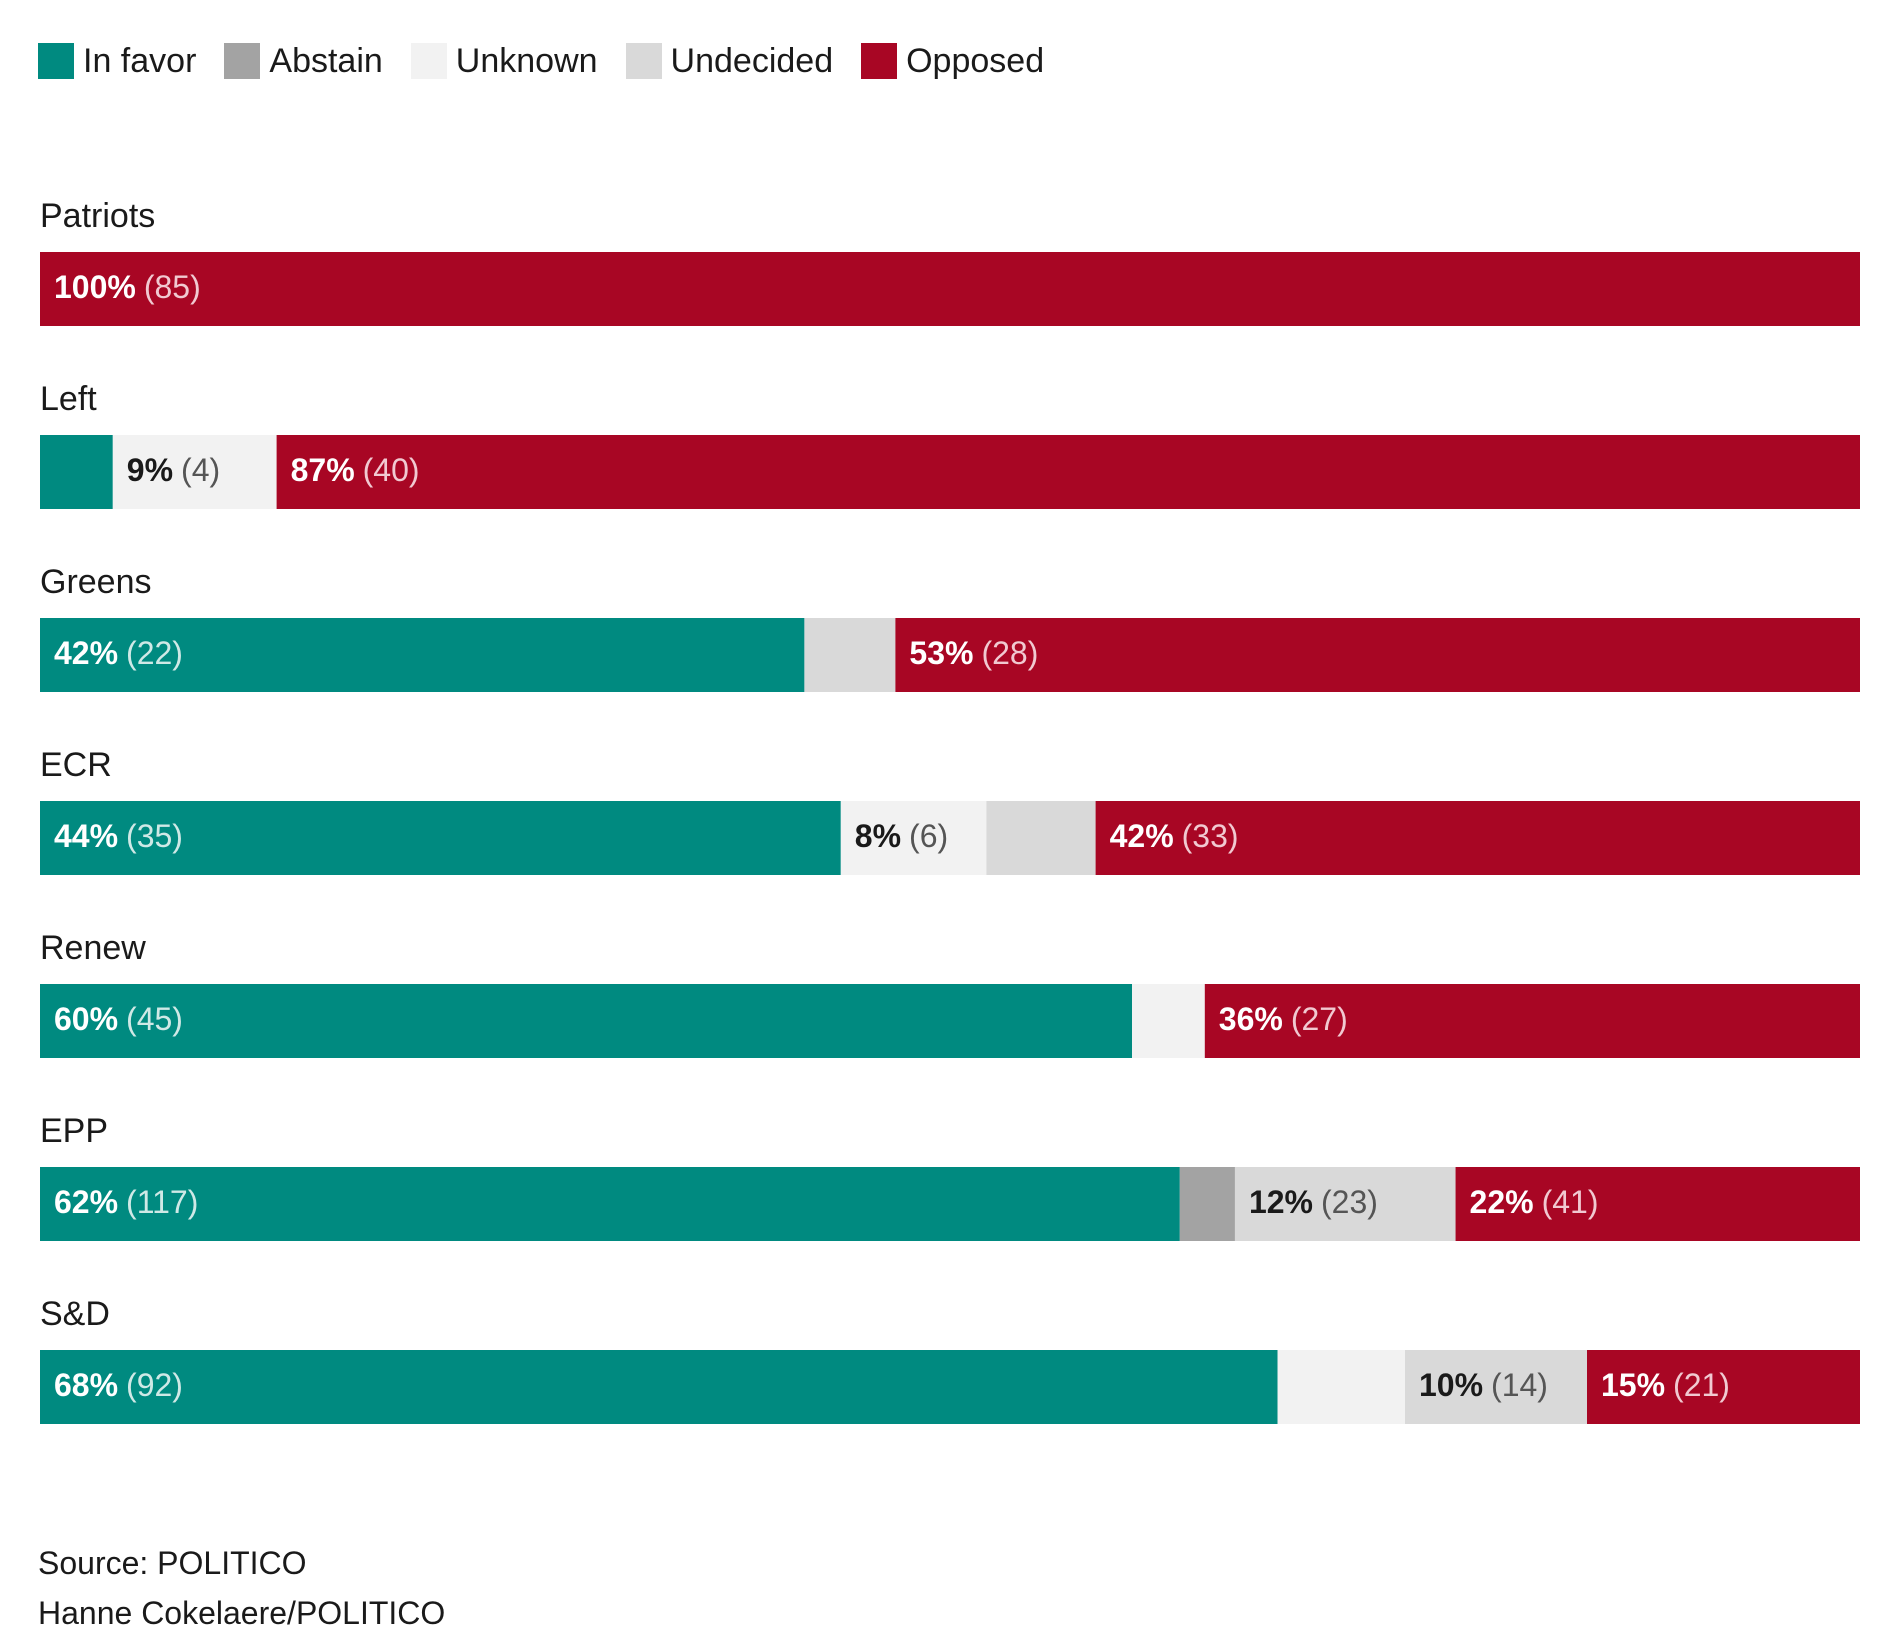  Describe the element at coordinates (96, 582) in the screenshot. I see `party-label: Greens` at that location.